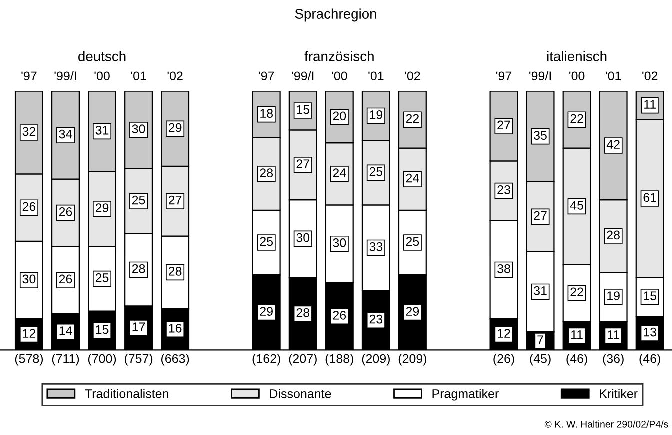 This screenshot has width=672, height=435. Describe the element at coordinates (577, 205) in the screenshot. I see `data-label: 45` at that location.